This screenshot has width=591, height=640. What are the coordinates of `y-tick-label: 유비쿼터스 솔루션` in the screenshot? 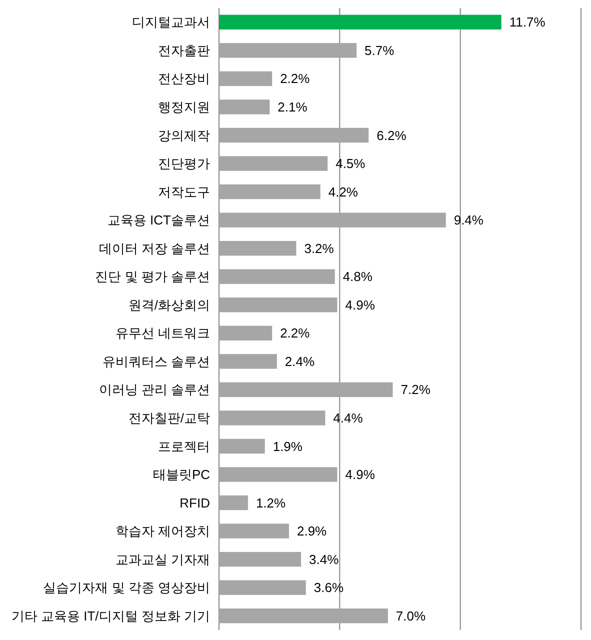 It's located at (156, 361).